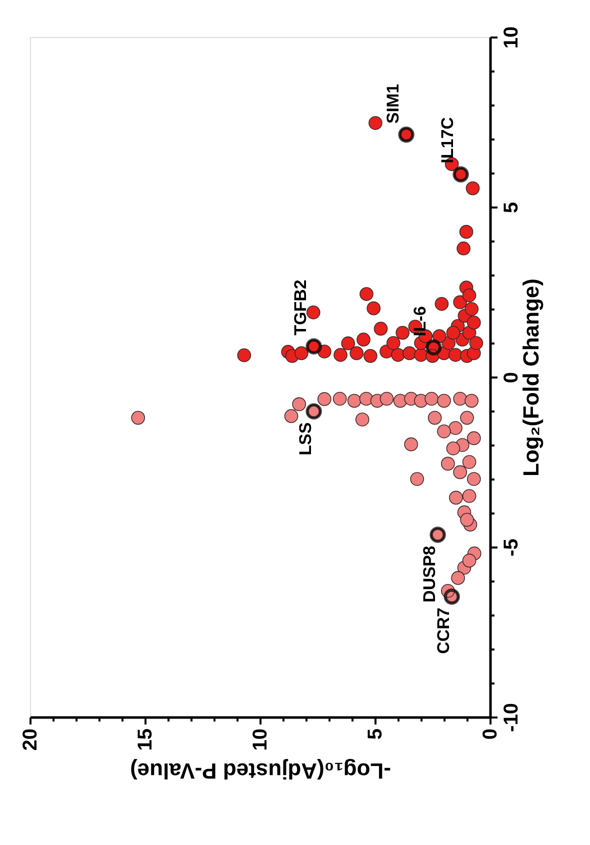  I want to click on annotation: CCR7, so click(443, 631).